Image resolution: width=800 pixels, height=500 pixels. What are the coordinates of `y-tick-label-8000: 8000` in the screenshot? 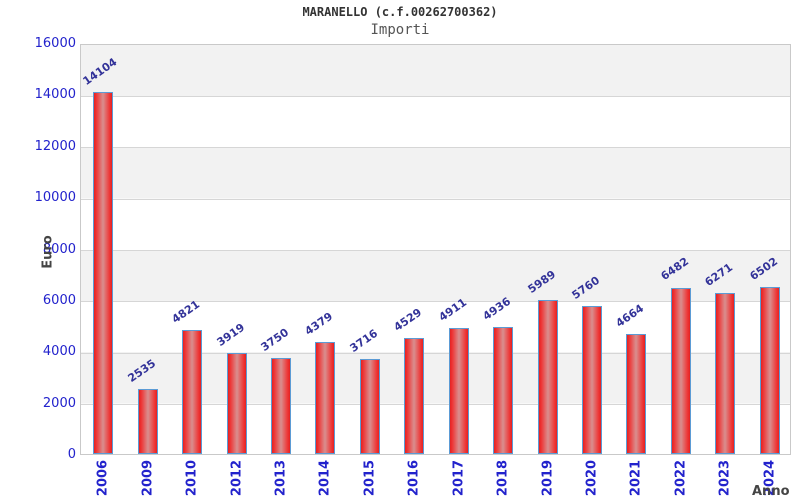 It's located at (59, 249).